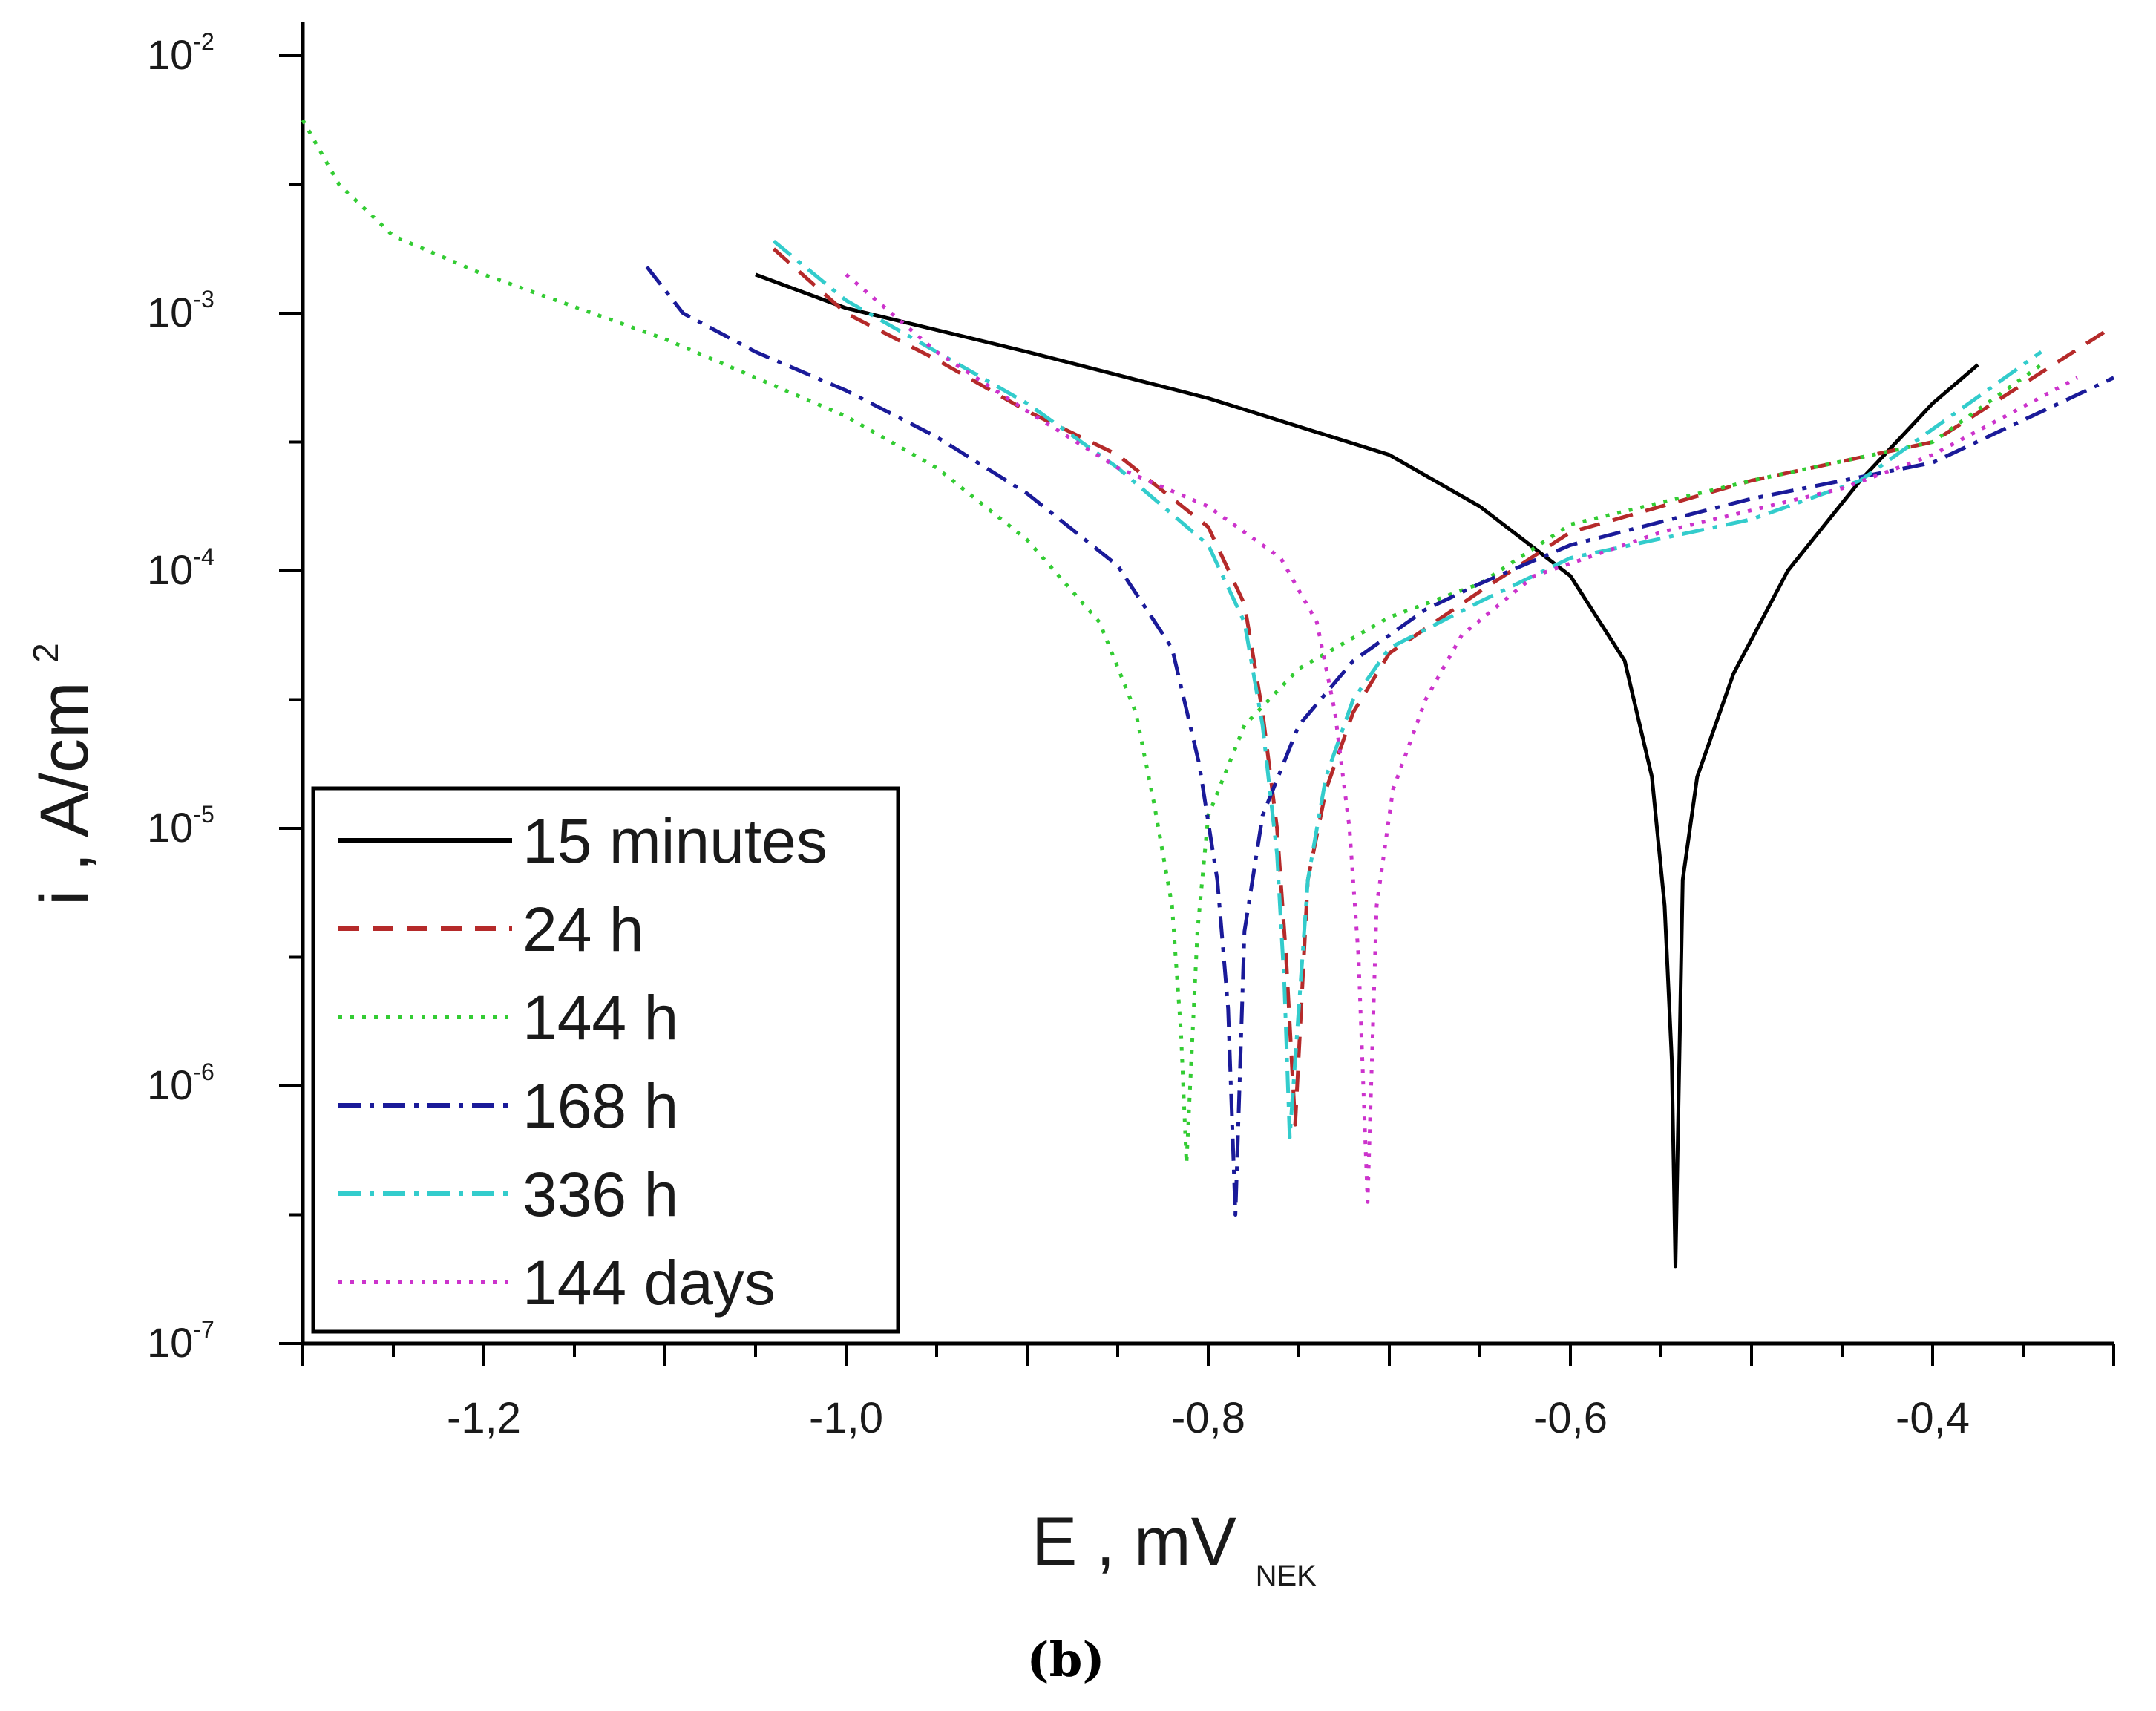 The height and width of the screenshot is (1711, 2156). I want to click on x-axis-title-subscript: NEK, so click(1286, 1576).